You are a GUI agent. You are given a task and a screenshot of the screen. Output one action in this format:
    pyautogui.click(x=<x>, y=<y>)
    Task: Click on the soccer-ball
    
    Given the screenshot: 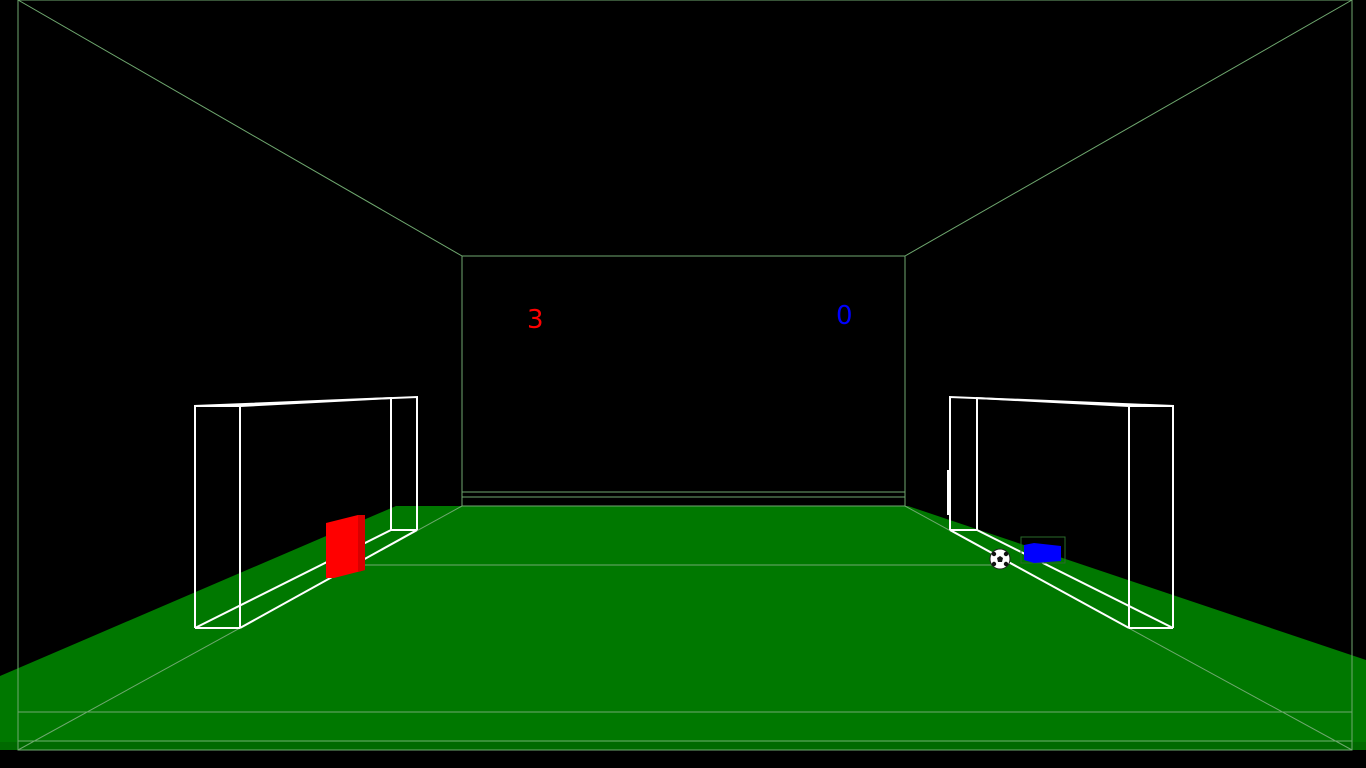 What is the action you would take?
    pyautogui.click(x=1000, y=559)
    